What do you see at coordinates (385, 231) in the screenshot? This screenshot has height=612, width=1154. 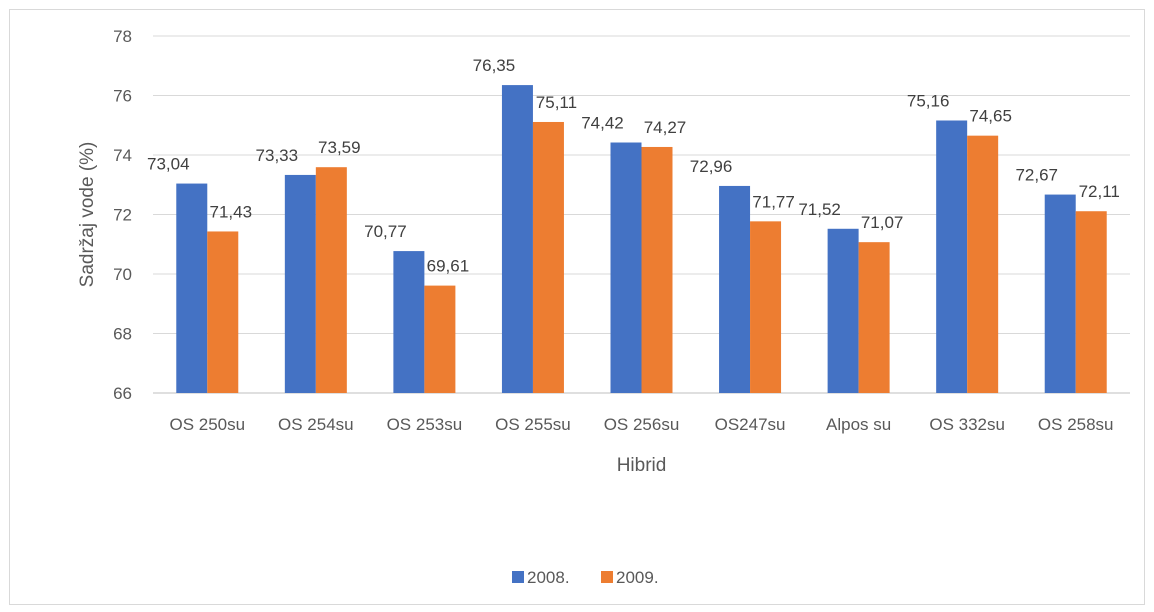 I see `data-label: 70,77` at bounding box center [385, 231].